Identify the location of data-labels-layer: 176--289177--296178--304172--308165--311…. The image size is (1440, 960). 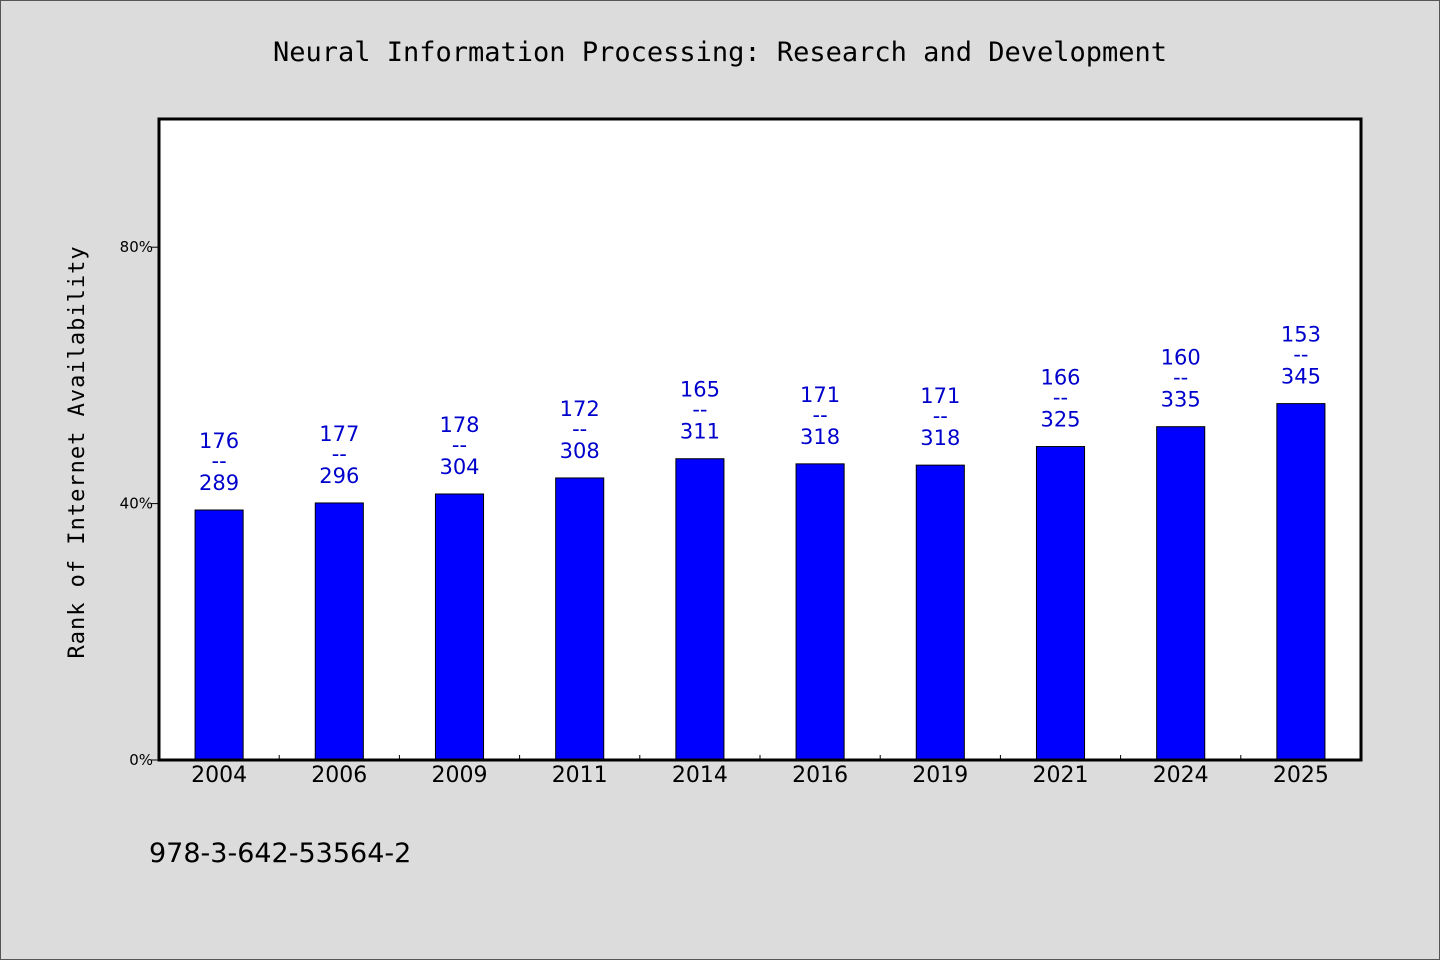
(760, 409).